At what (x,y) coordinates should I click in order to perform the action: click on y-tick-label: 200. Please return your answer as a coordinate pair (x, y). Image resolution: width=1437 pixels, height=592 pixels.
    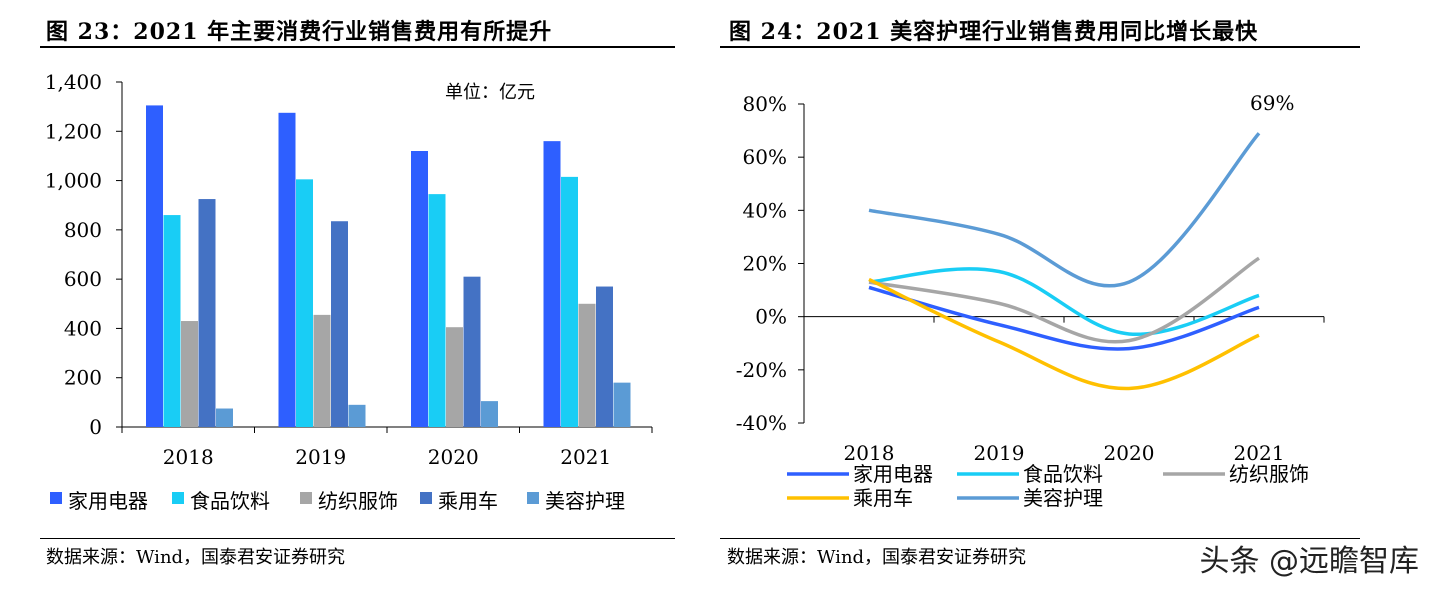
    Looking at the image, I should click on (83, 378).